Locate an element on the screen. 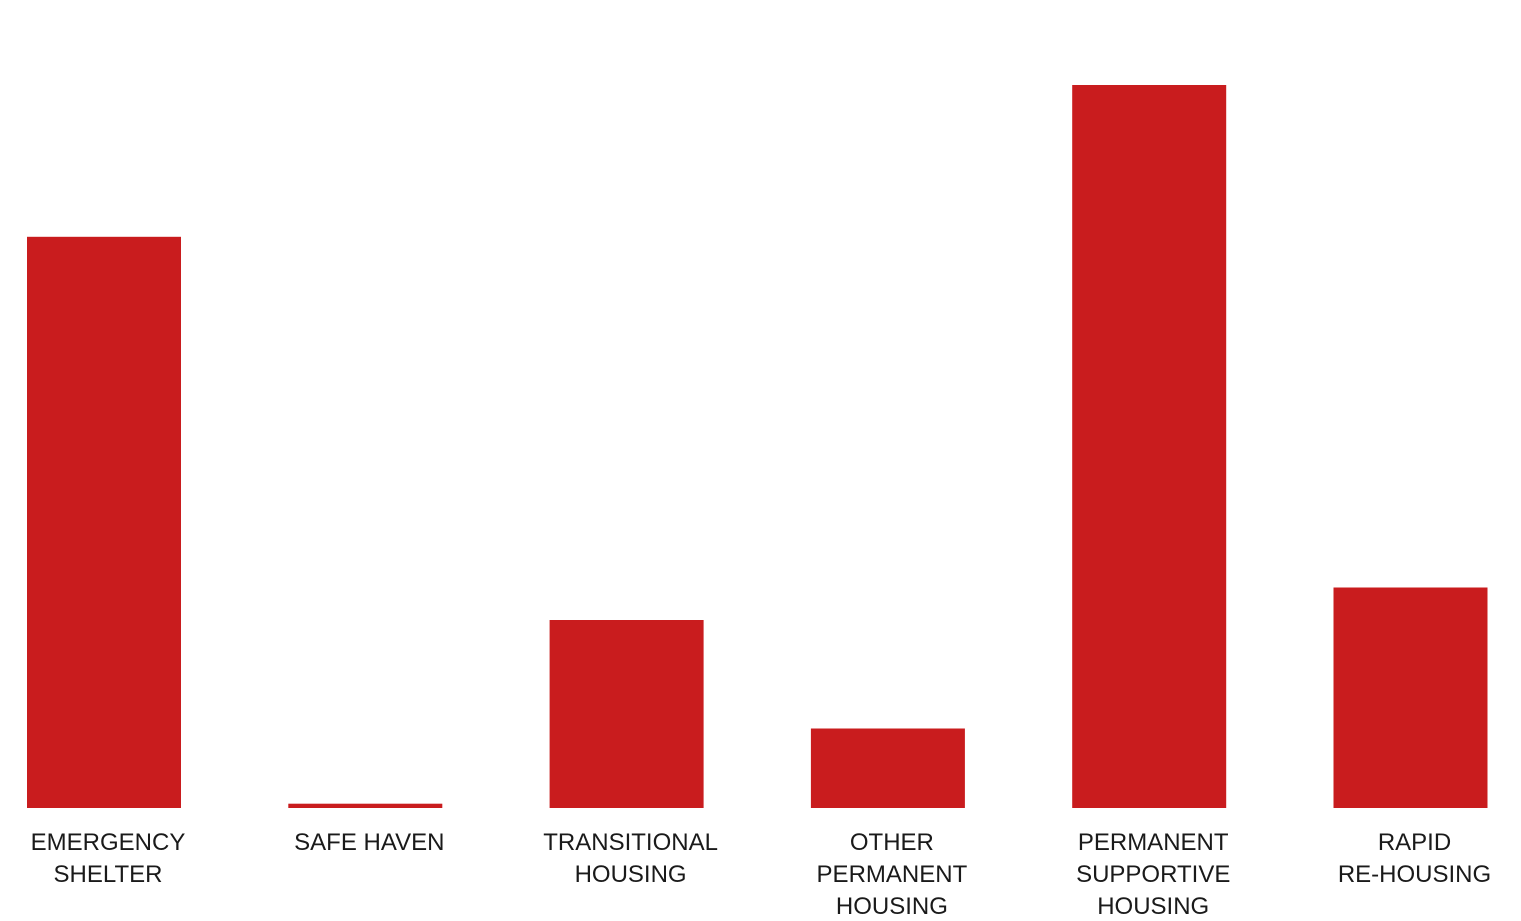 This screenshot has width=1521, height=921. category-label-3: OTHER PERMANENT HOUSING is located at coordinates (892, 872).